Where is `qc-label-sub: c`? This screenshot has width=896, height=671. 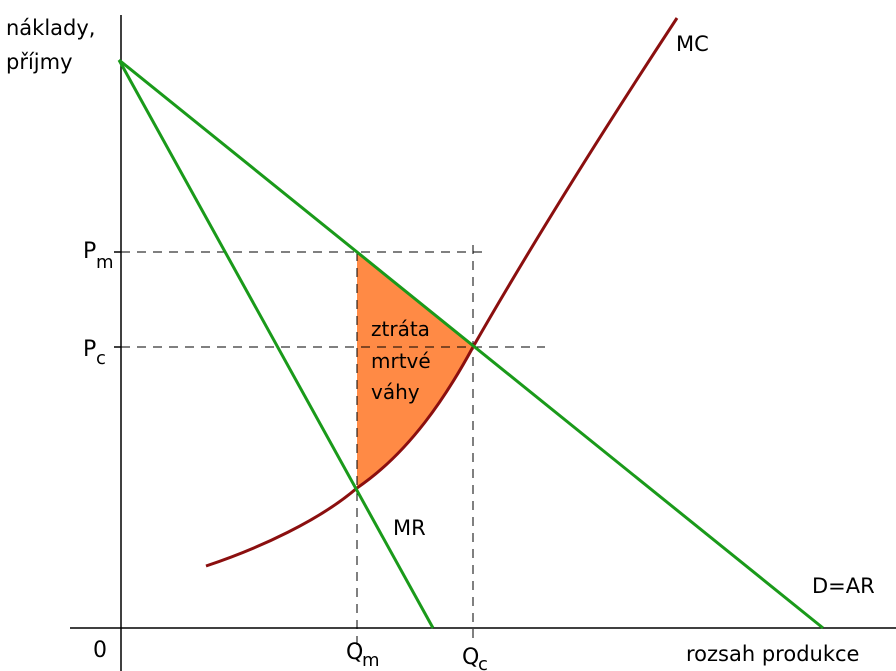
qc-label-sub: c is located at coordinates (483, 662).